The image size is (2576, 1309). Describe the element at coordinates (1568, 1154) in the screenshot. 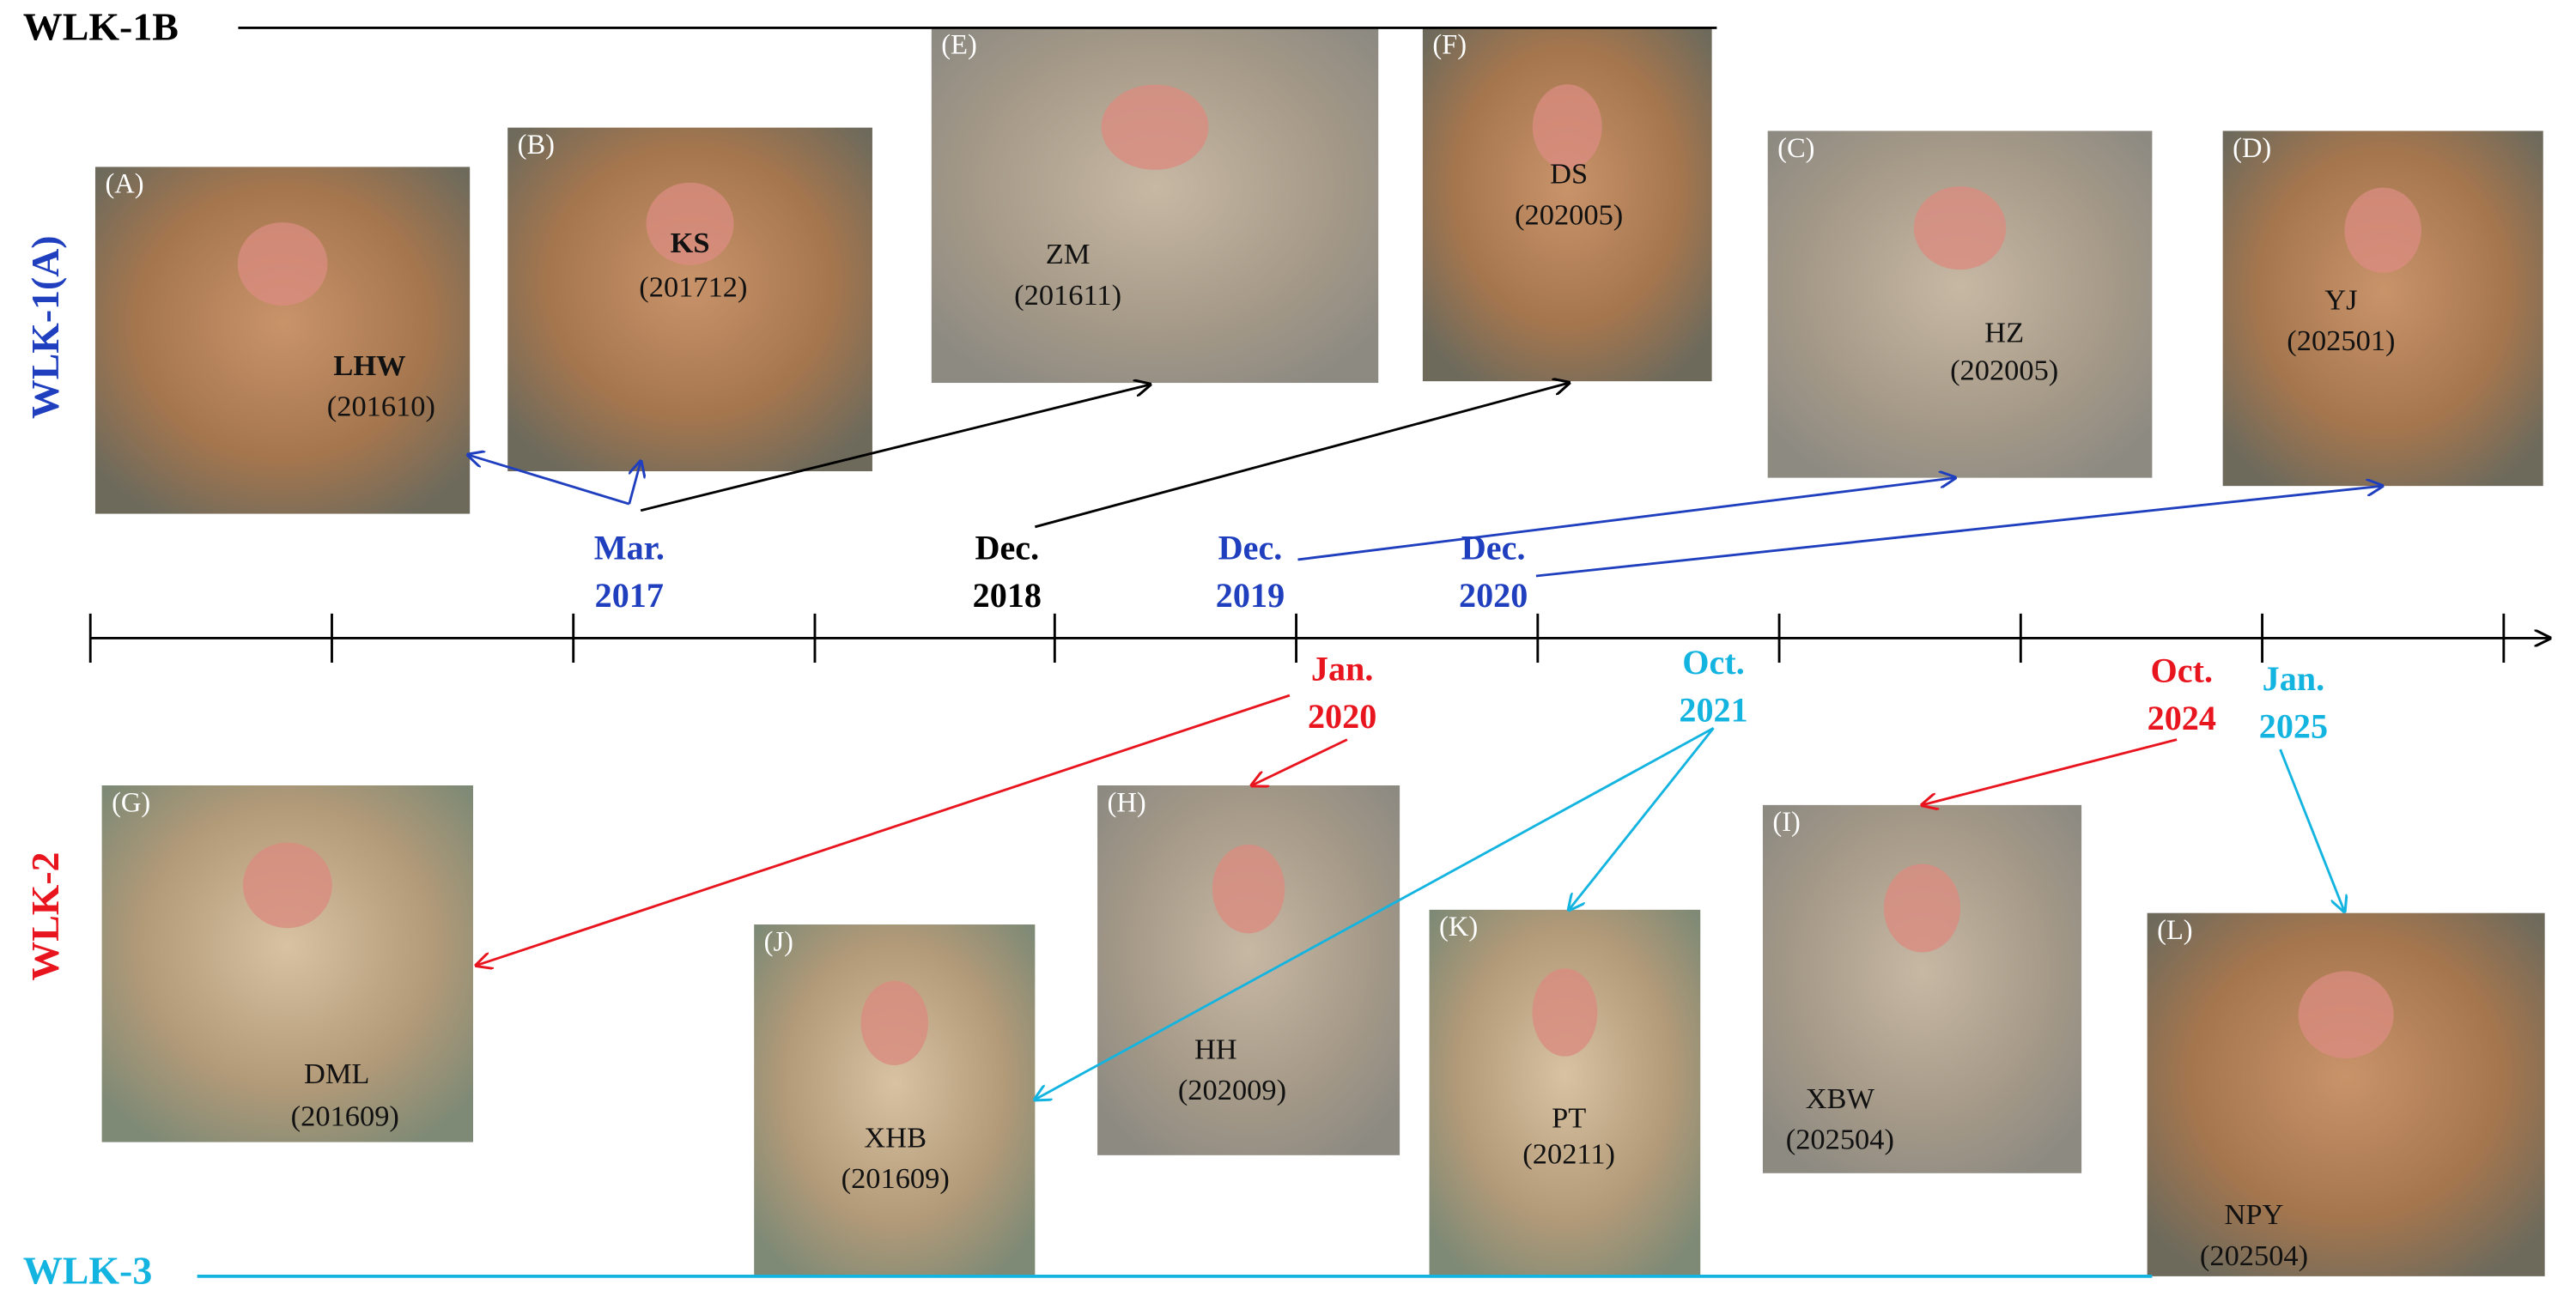

I see `monkey-code: (20211)` at that location.